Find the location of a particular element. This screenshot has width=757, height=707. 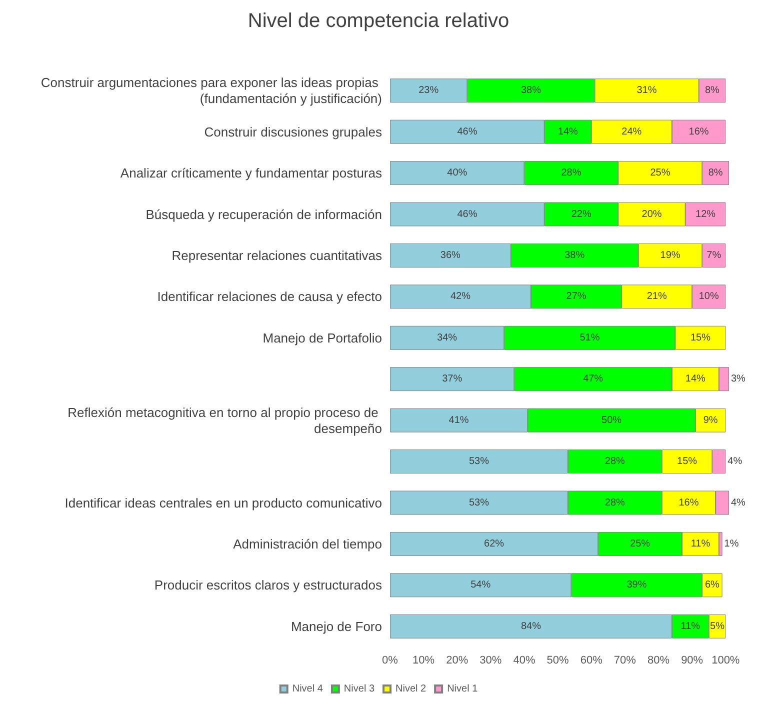

x-tick-label: 60% is located at coordinates (591, 660).